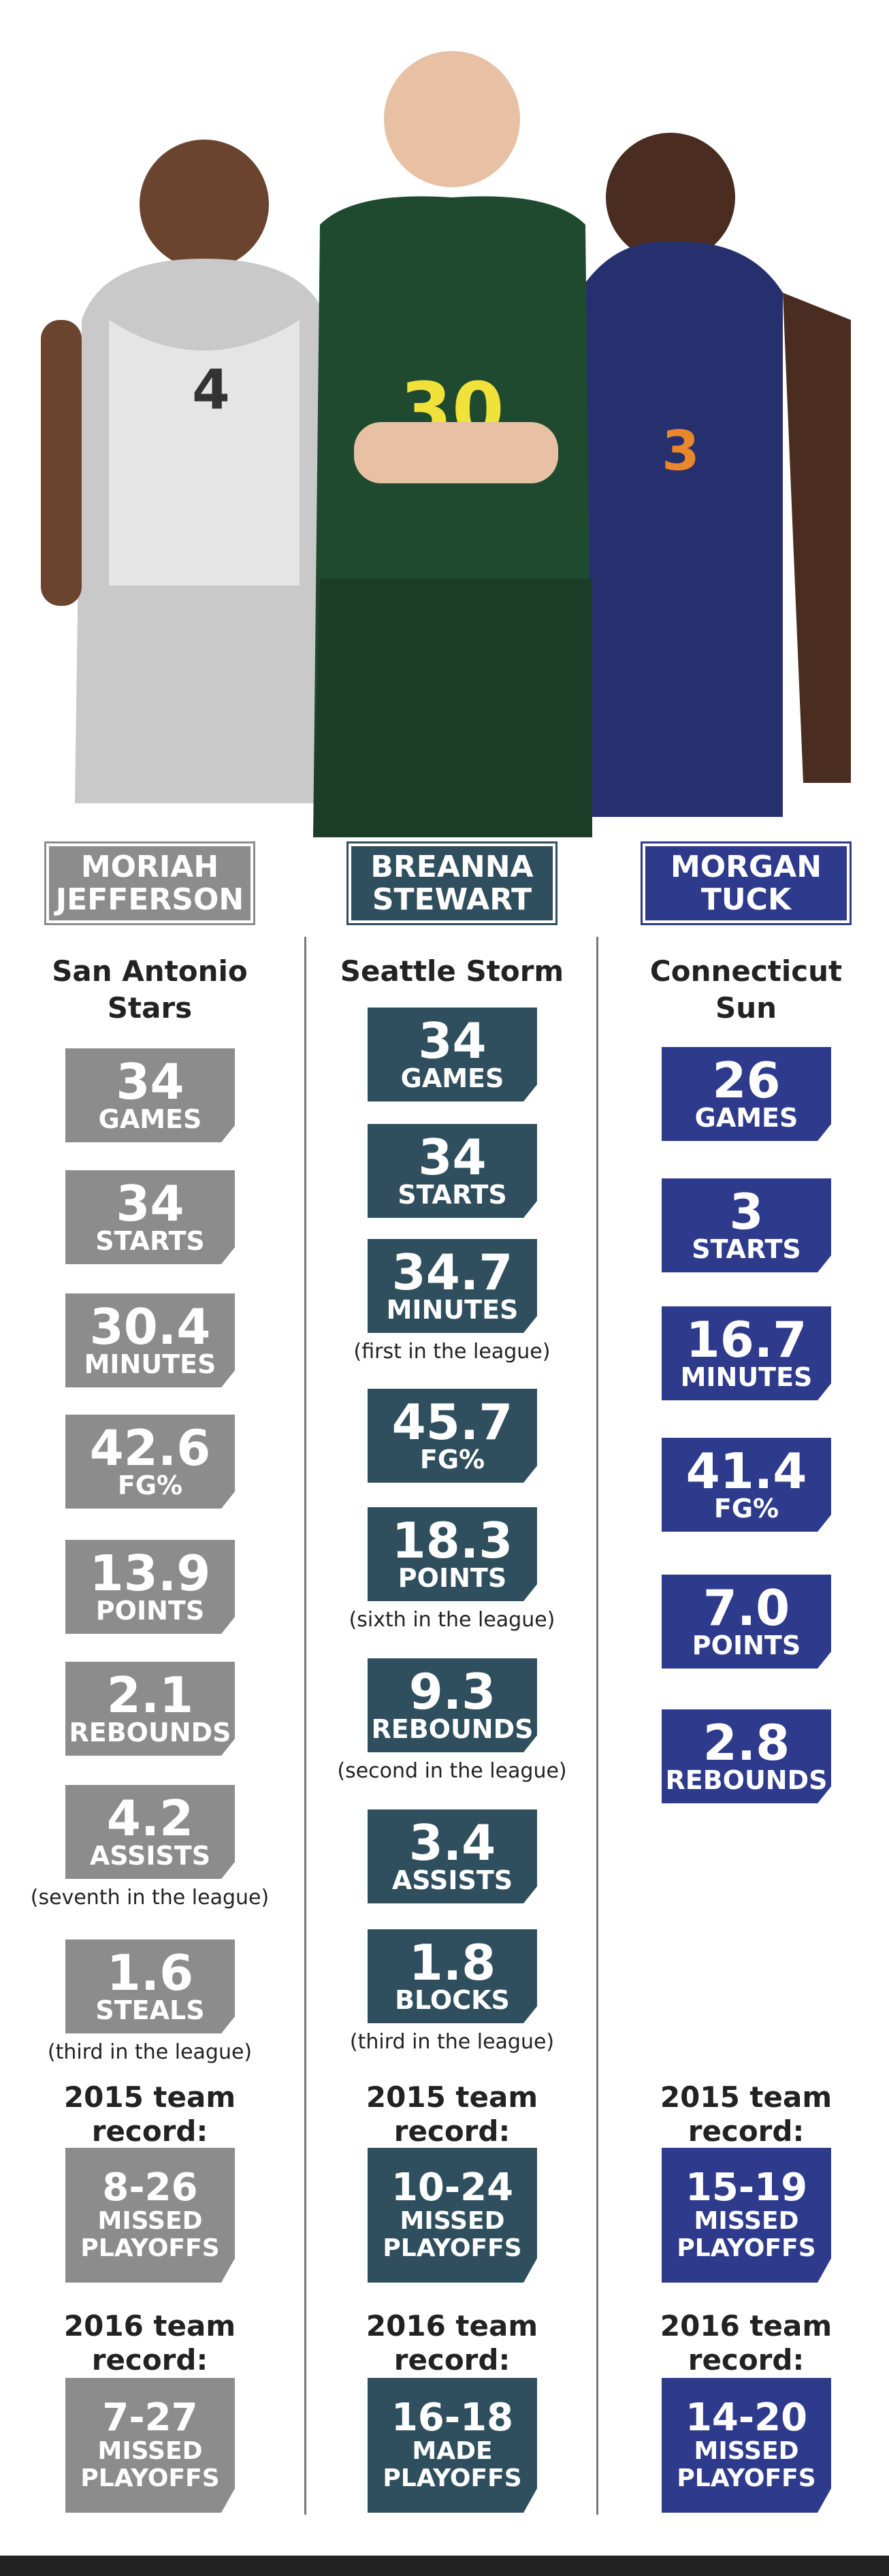 This screenshot has height=2576, width=889. I want to click on stat-box: 9.3 REBOUNDS, so click(452, 1705).